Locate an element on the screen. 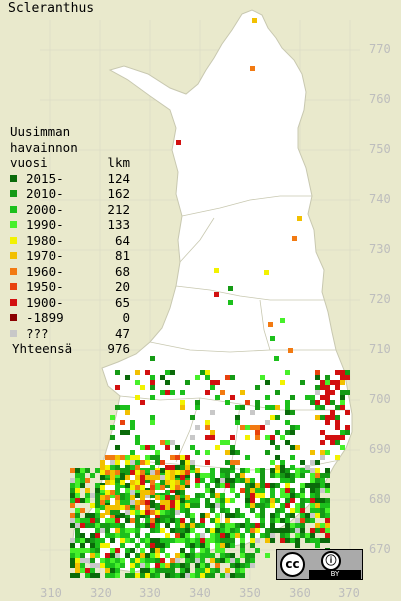  legend-period-label: 2000- is located at coordinates (45, 209).